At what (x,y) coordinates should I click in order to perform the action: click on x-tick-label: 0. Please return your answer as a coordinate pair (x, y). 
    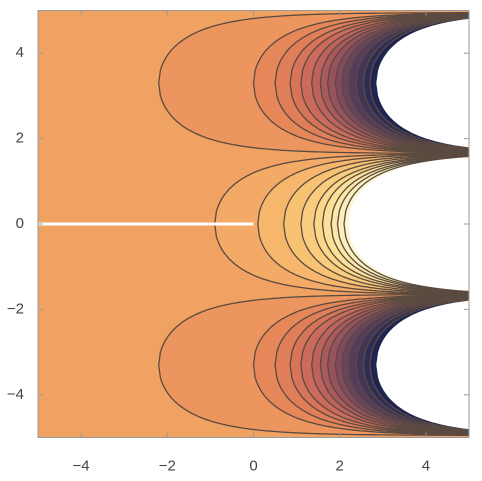
    Looking at the image, I should click on (253, 465).